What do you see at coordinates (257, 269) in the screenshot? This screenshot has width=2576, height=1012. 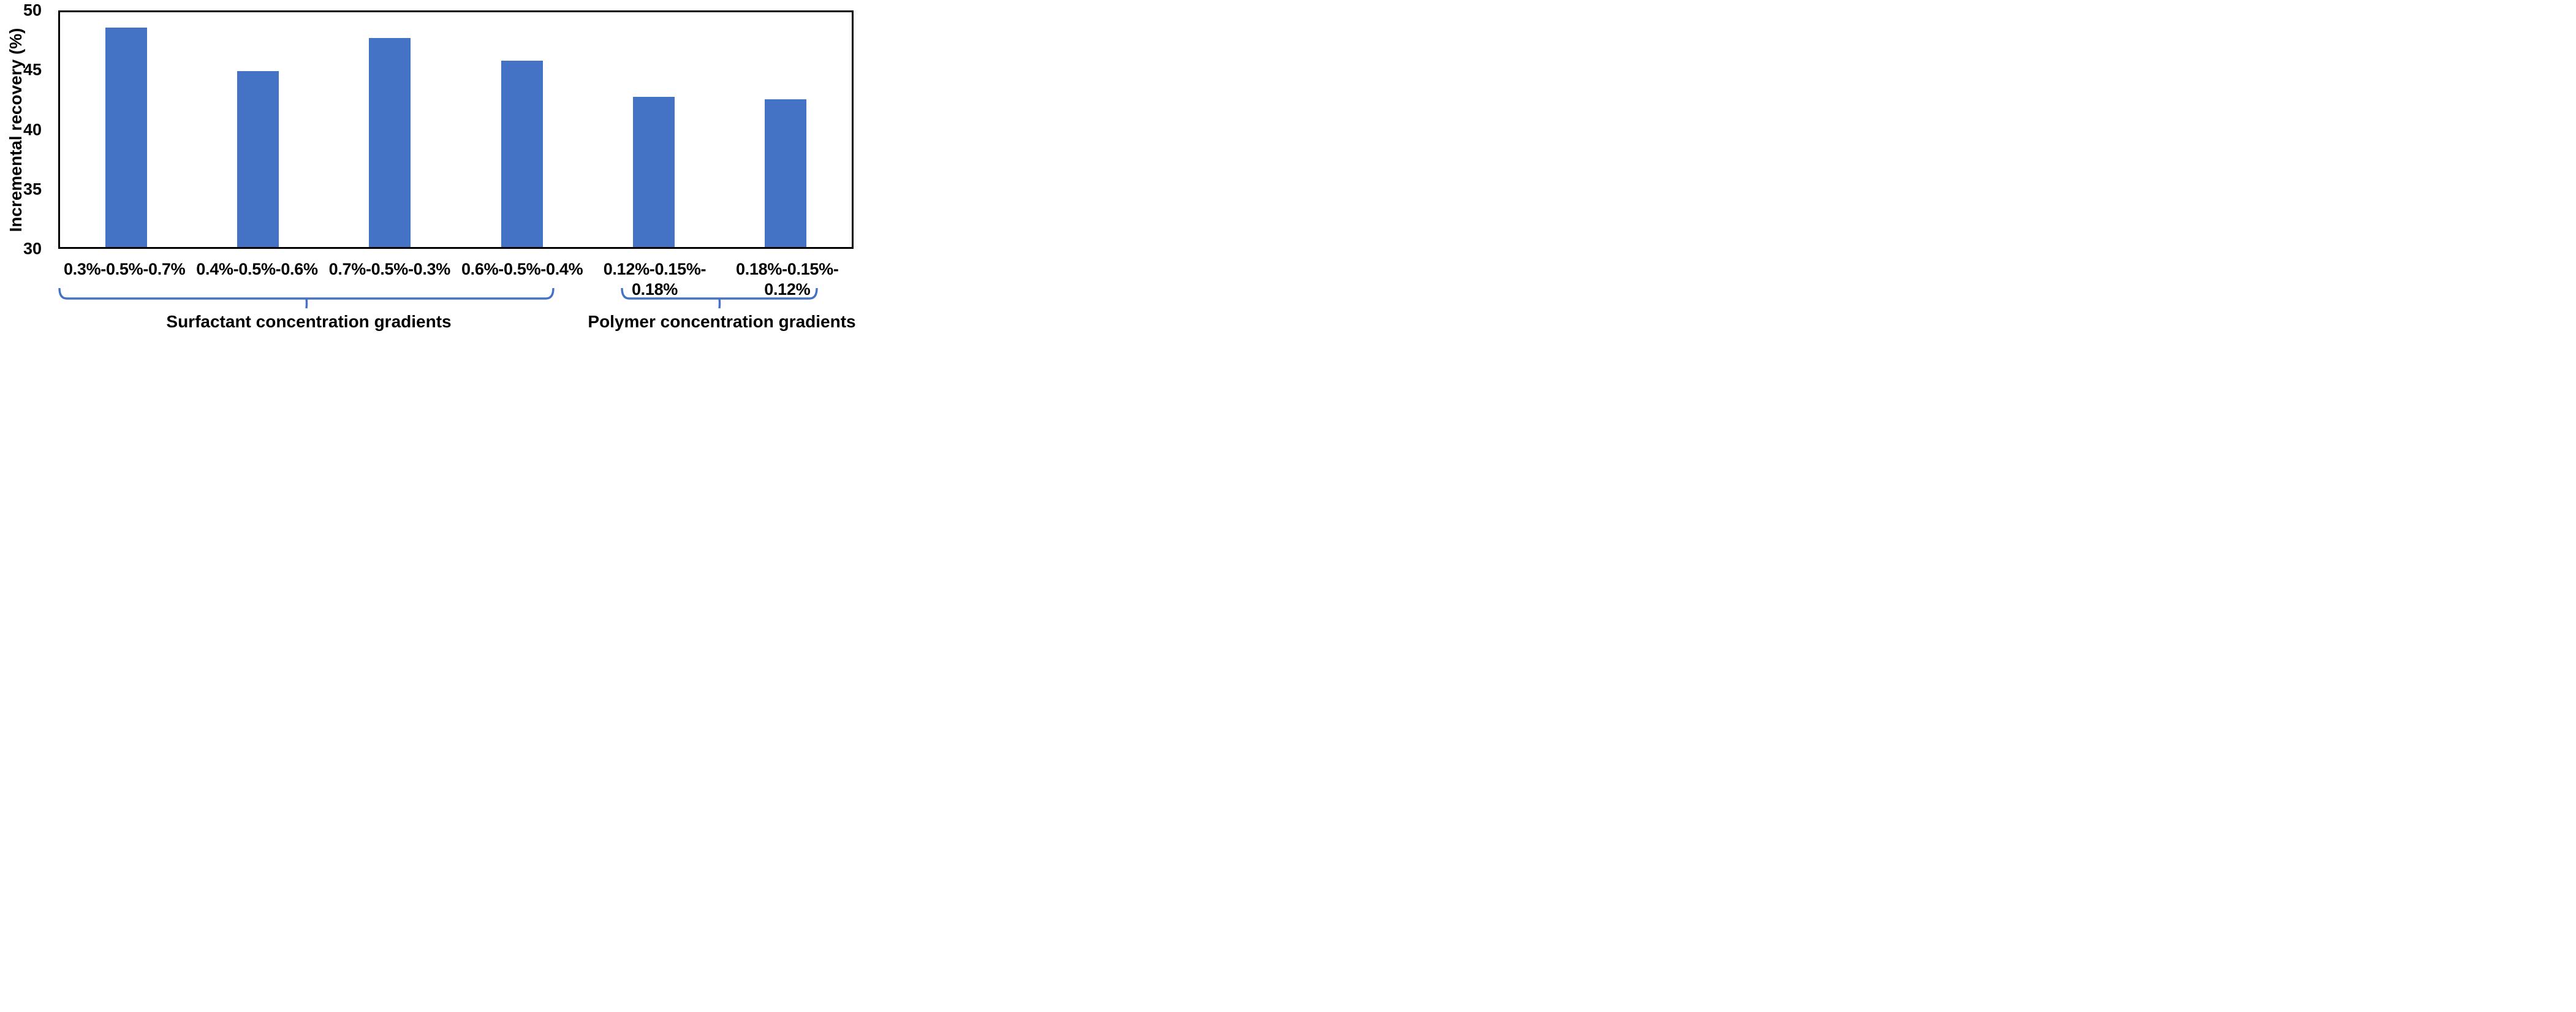 I see `x-category-label: 0.4%-0.5%-0.6%` at bounding box center [257, 269].